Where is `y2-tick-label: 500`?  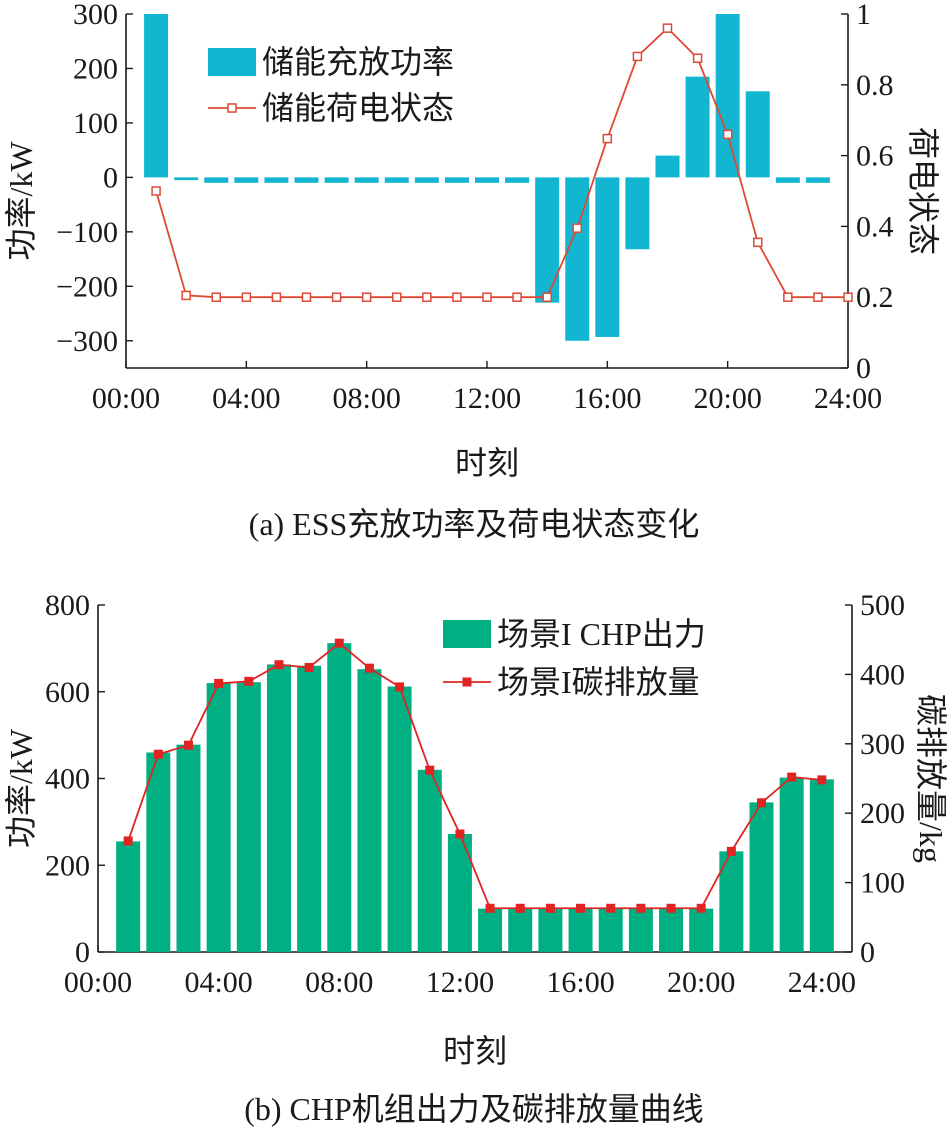
y2-tick-label: 500 is located at coordinates (882, 605).